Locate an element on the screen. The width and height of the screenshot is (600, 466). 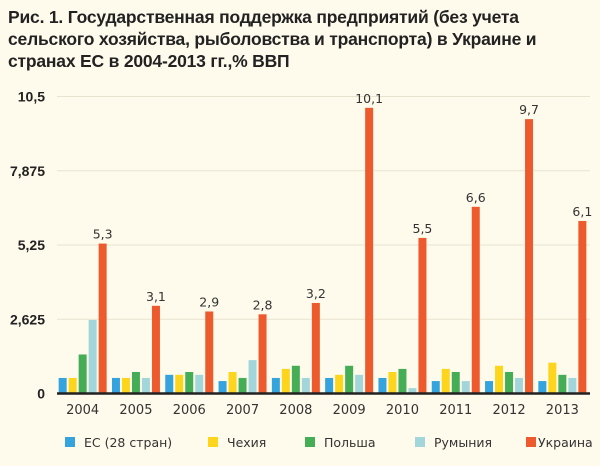
bar-3-2005 is located at coordinates (145, 385).